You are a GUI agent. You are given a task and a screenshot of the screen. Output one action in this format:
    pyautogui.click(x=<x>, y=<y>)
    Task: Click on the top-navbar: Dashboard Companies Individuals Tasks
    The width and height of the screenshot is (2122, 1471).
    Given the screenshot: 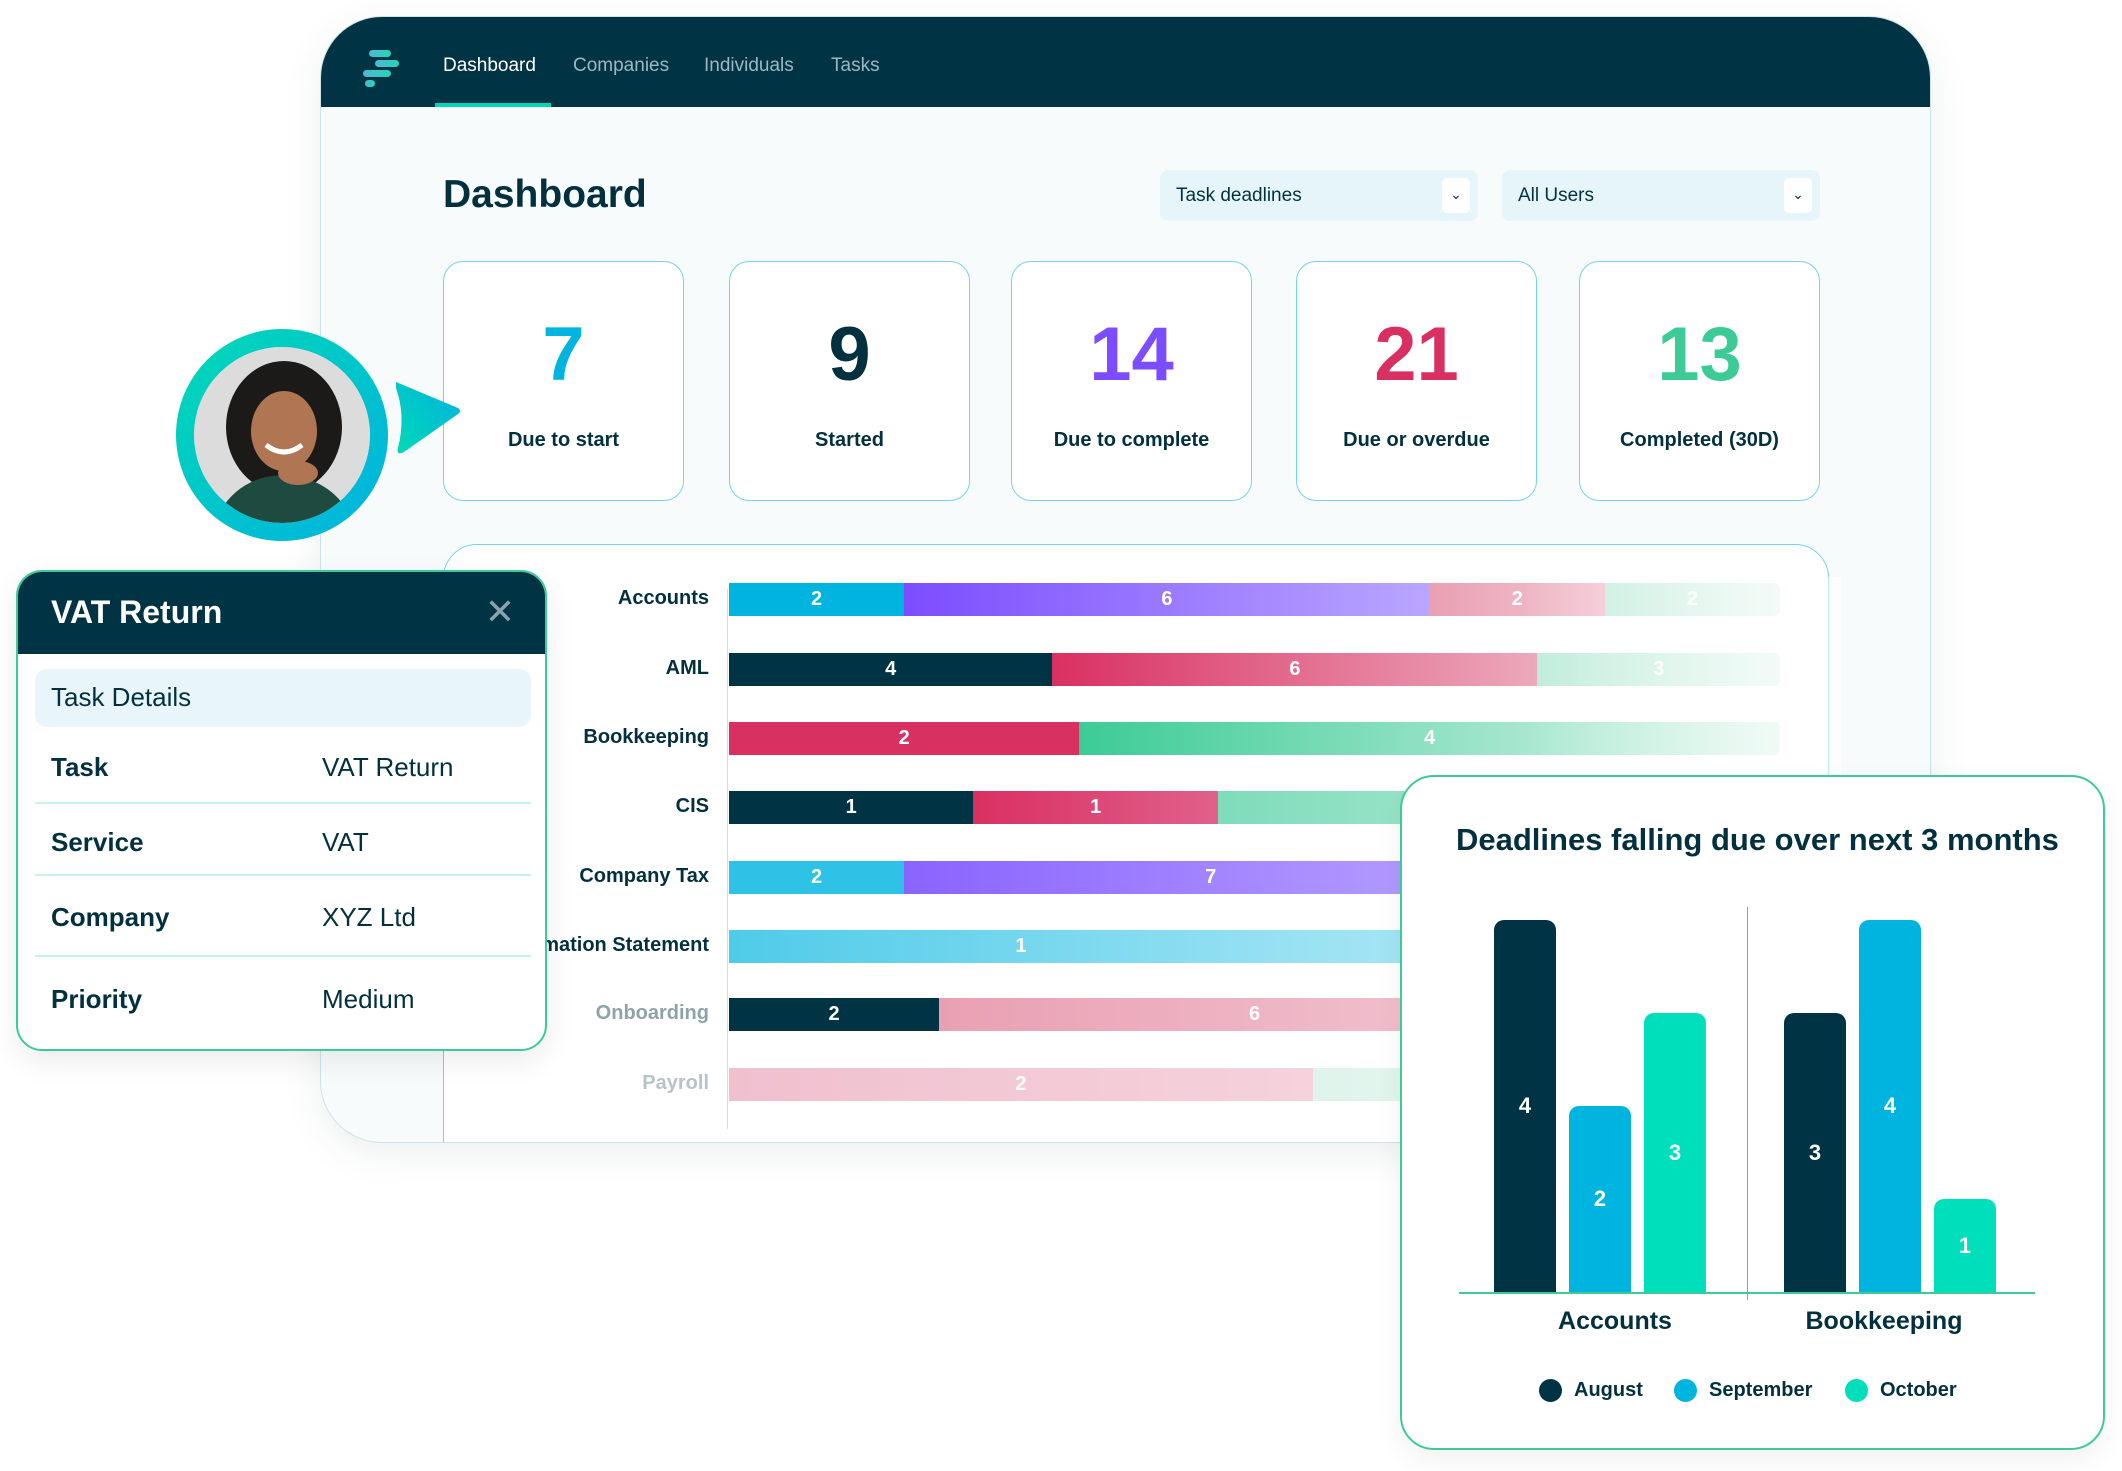 What is the action you would take?
    pyautogui.click(x=1125, y=62)
    